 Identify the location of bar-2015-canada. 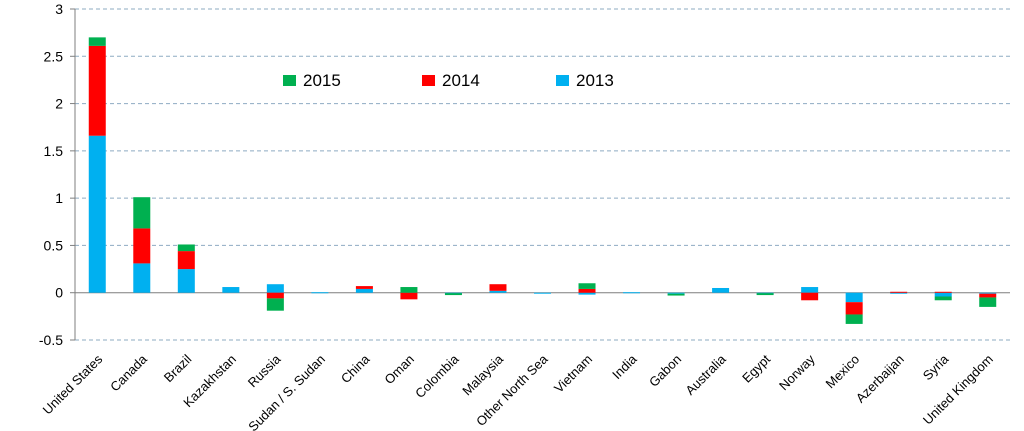
(142, 213).